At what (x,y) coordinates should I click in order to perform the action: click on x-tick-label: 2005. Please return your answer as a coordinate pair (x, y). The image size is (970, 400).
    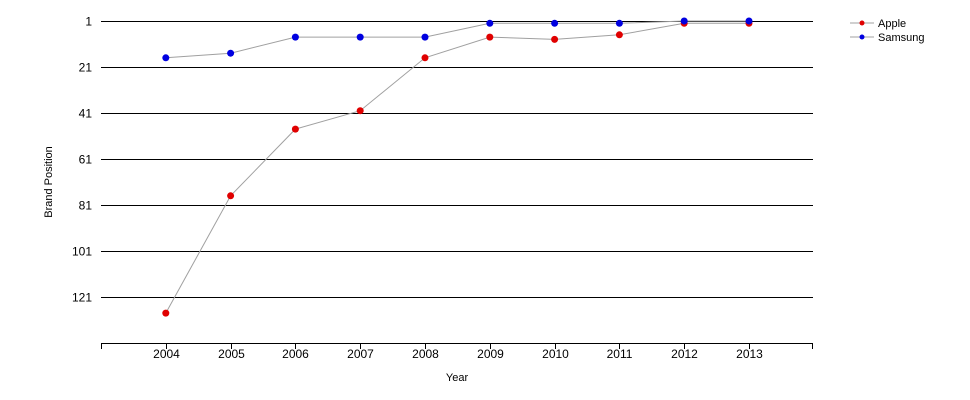
    Looking at the image, I should click on (231, 354).